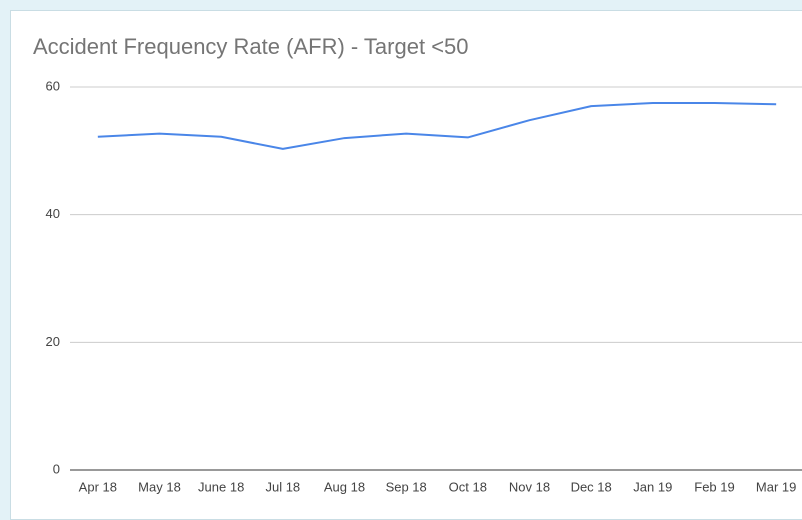  I want to click on x-tick-label: Oct 18, so click(468, 486).